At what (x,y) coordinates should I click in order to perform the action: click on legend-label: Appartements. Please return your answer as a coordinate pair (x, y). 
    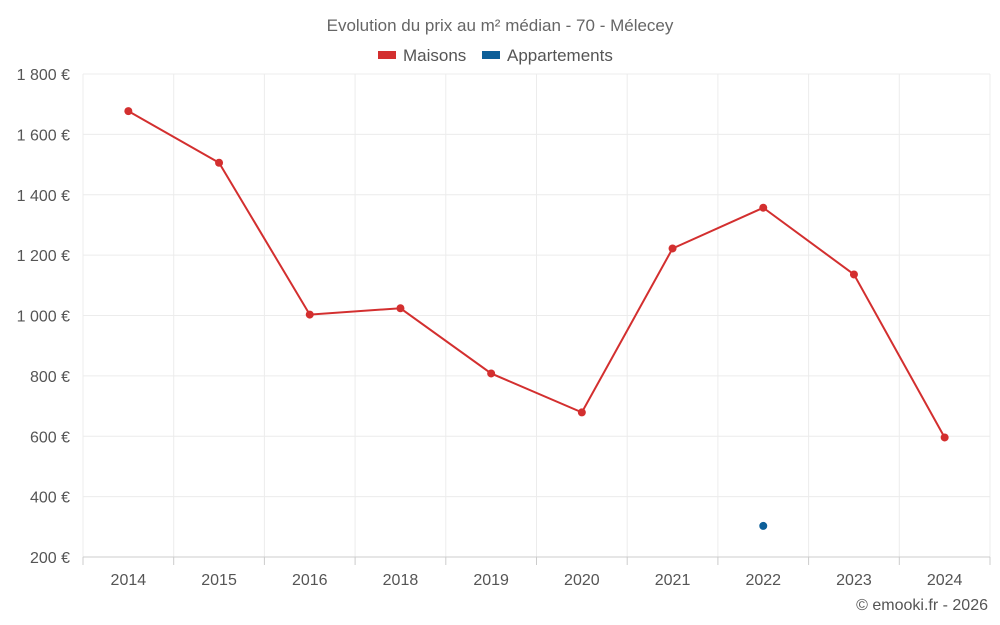
    Looking at the image, I should click on (560, 55).